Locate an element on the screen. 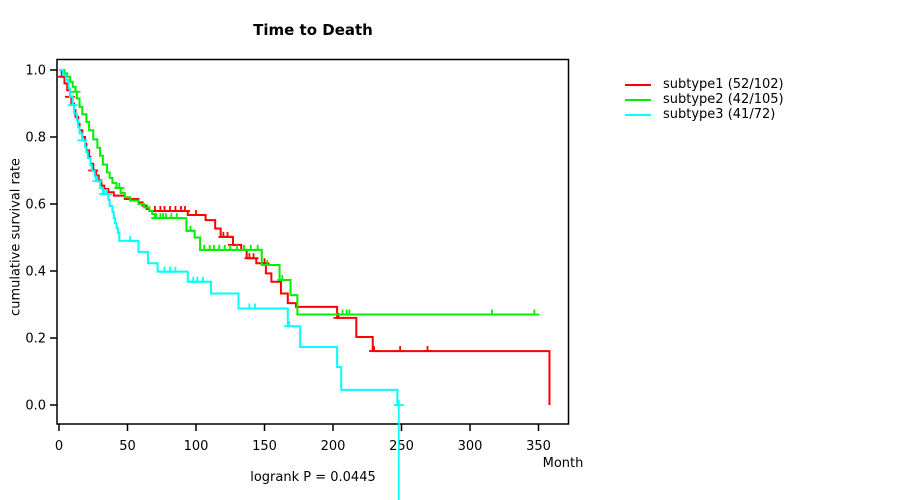  y-tick-label: 0.2 is located at coordinates (35, 339).